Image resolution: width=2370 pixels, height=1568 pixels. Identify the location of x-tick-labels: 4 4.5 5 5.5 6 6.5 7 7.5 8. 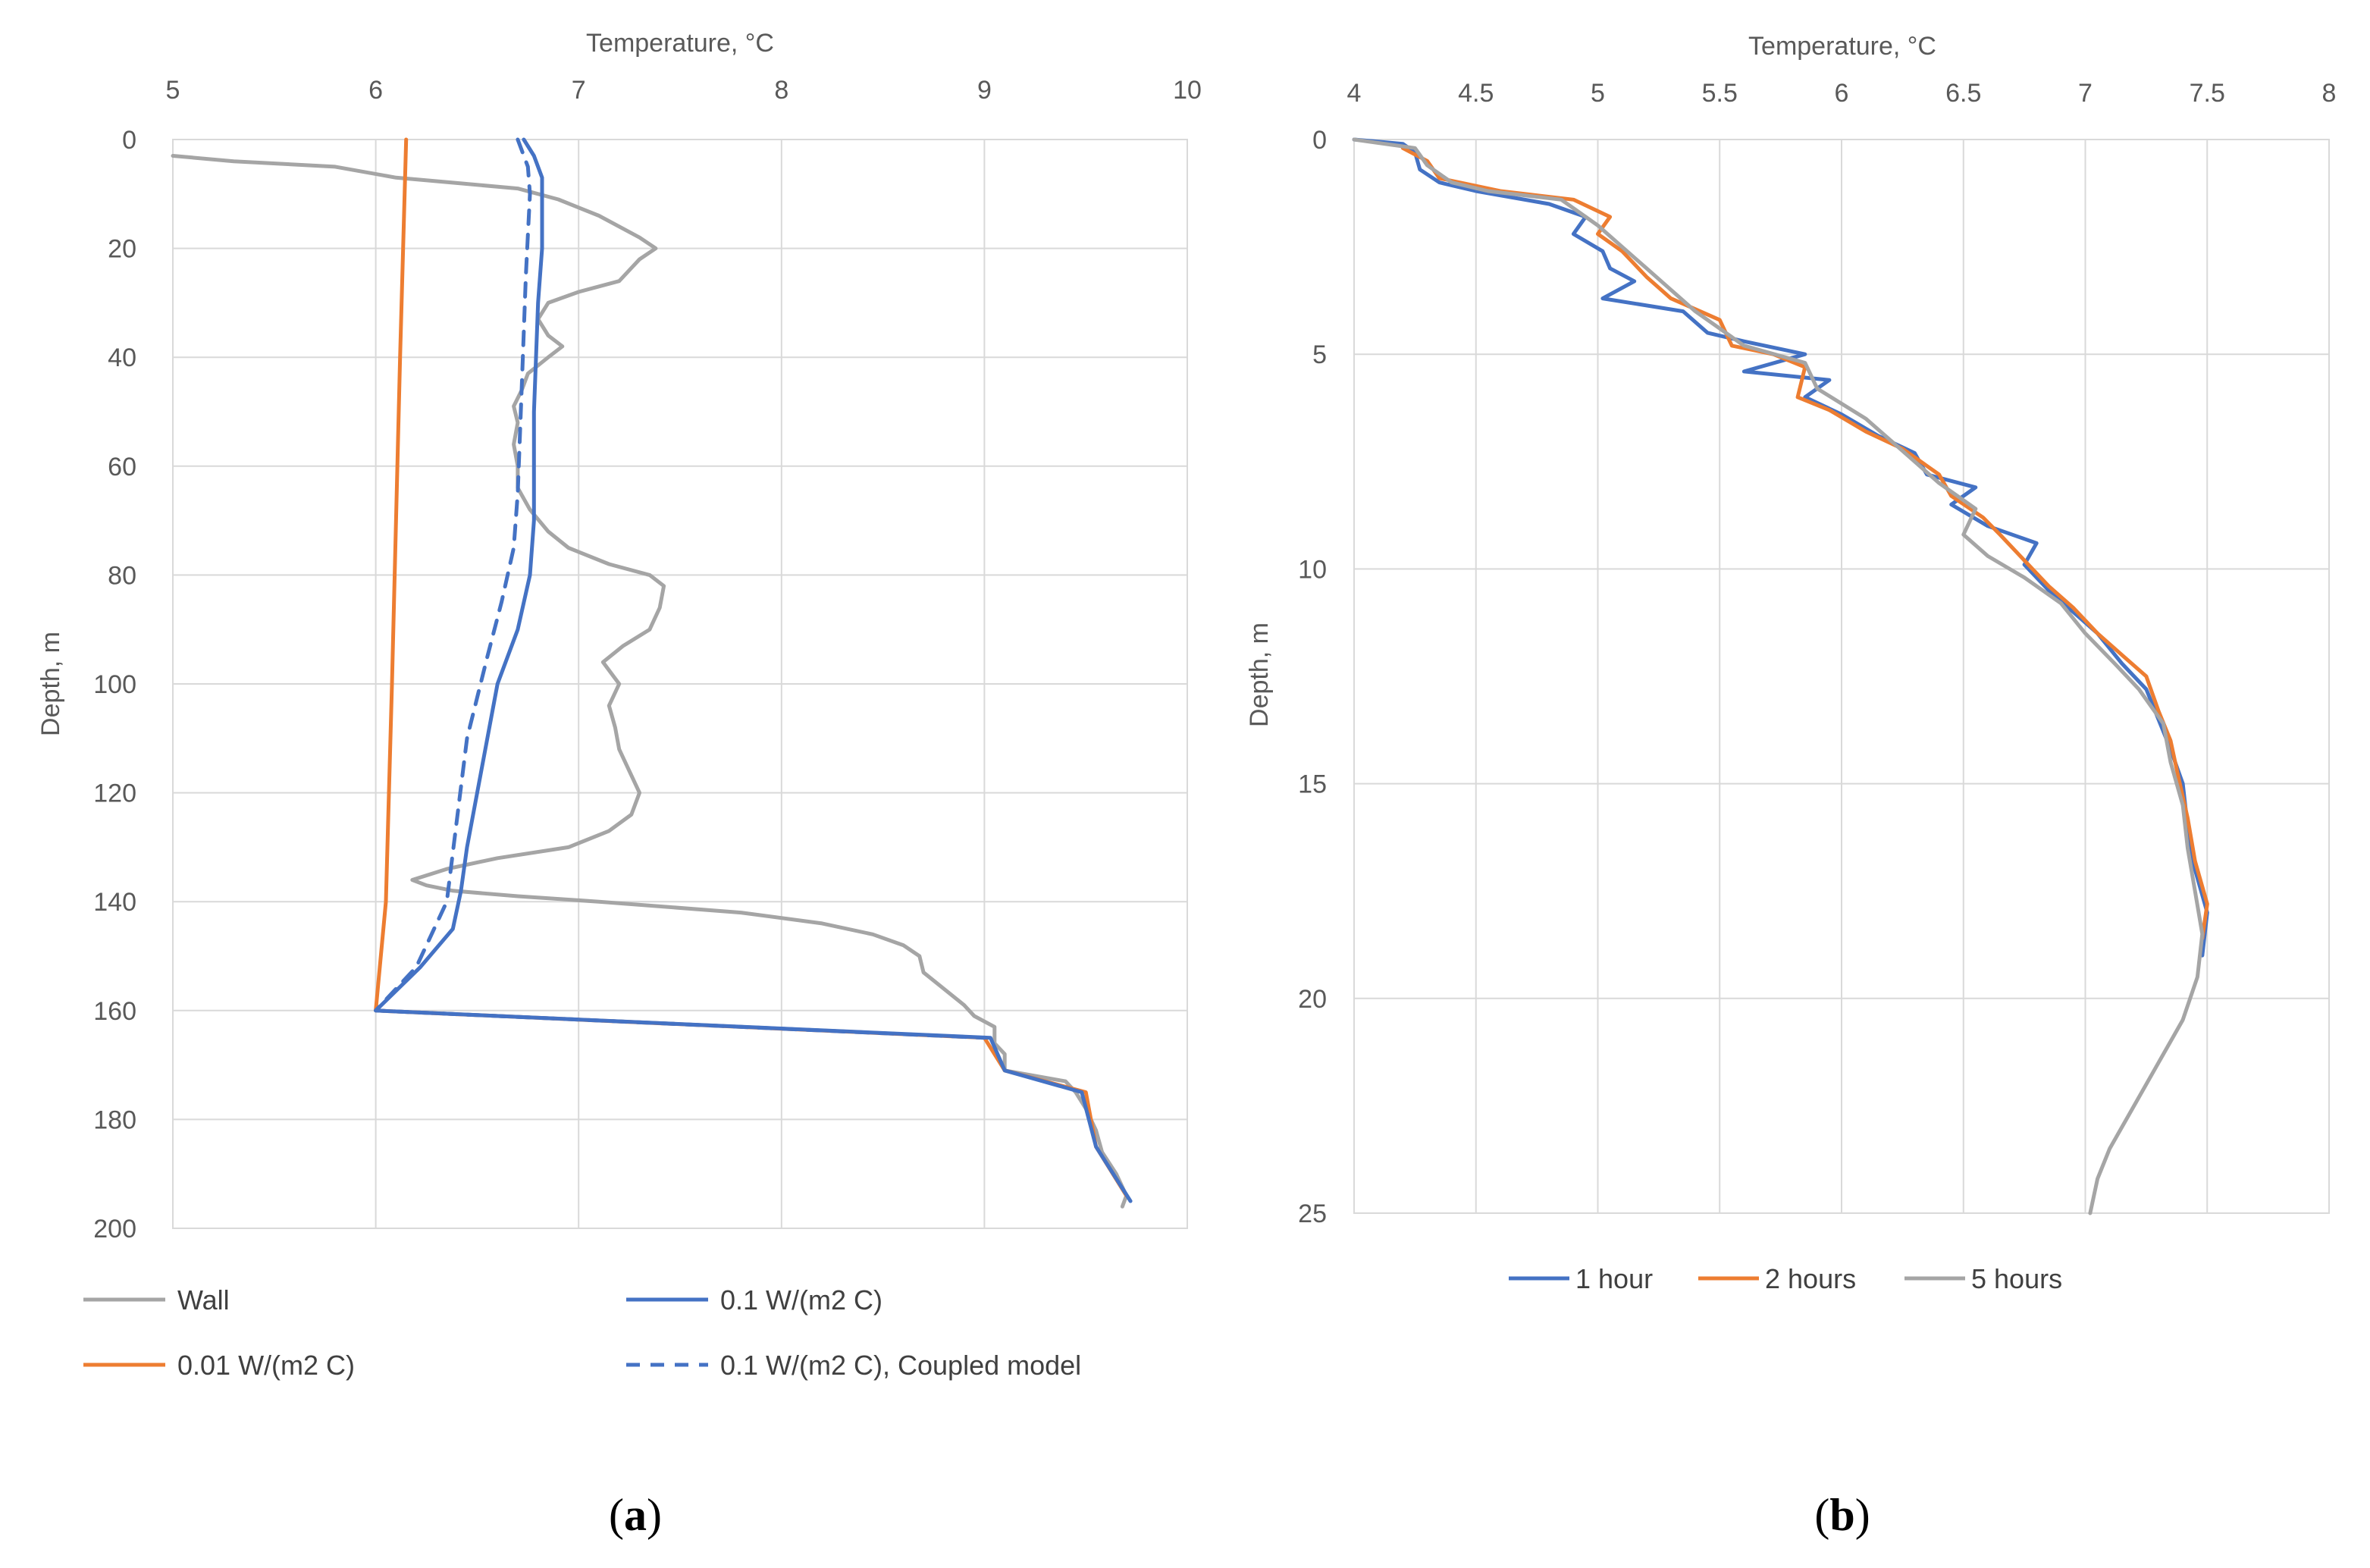
(1842, 94).